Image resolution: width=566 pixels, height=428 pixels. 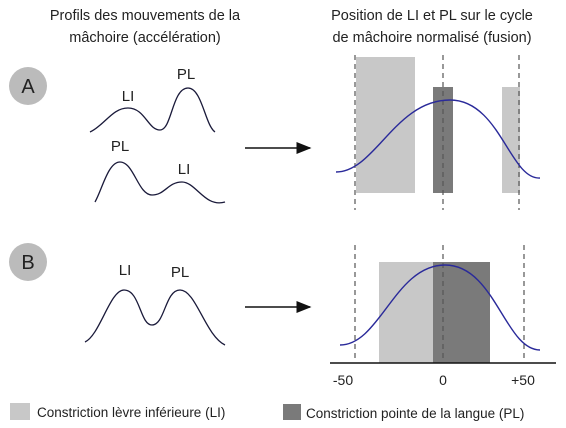 I want to click on header: Position de LI et PL sur le cycle, so click(x=432, y=16).